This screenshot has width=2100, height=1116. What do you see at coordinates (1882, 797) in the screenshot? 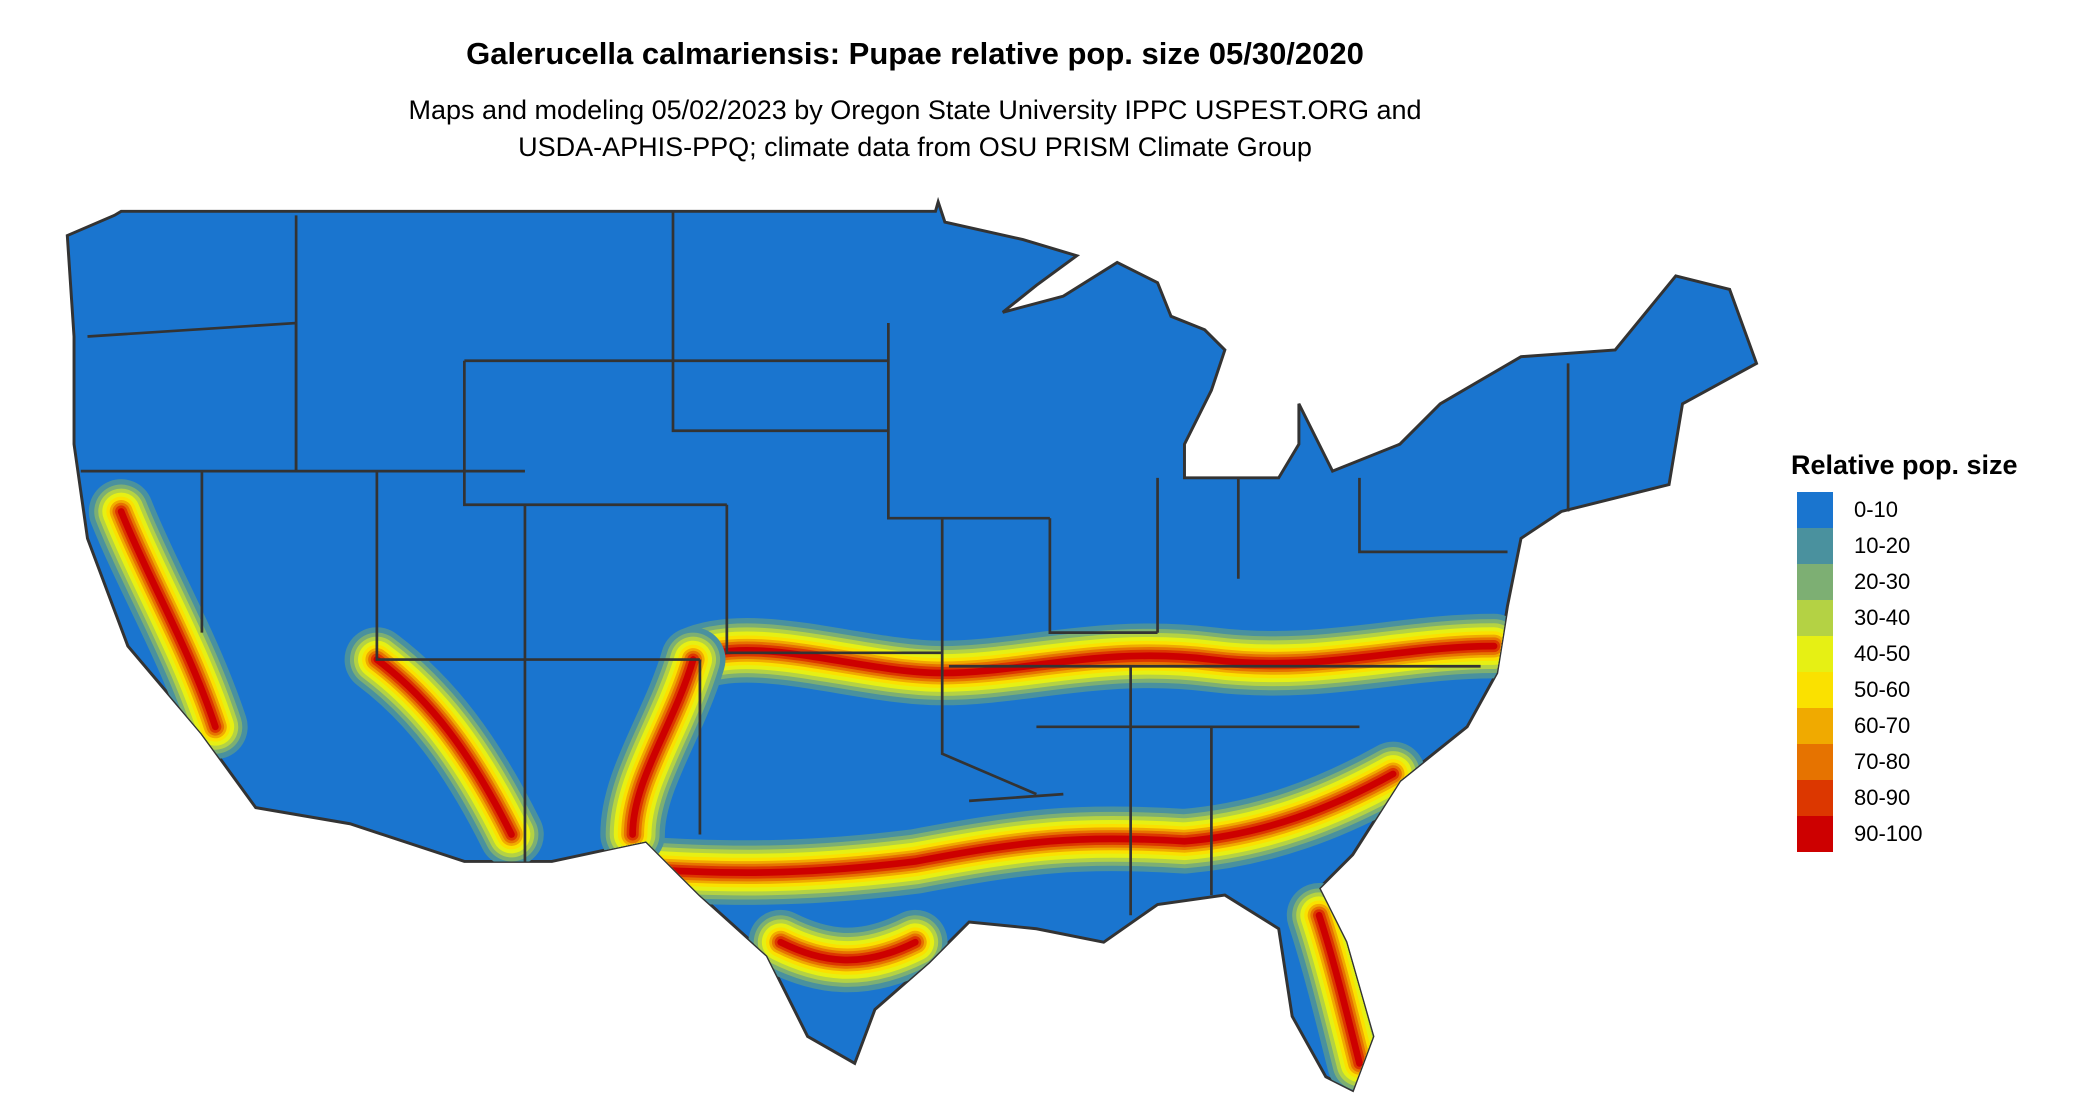
I see `legend-label: 80-90` at bounding box center [1882, 797].